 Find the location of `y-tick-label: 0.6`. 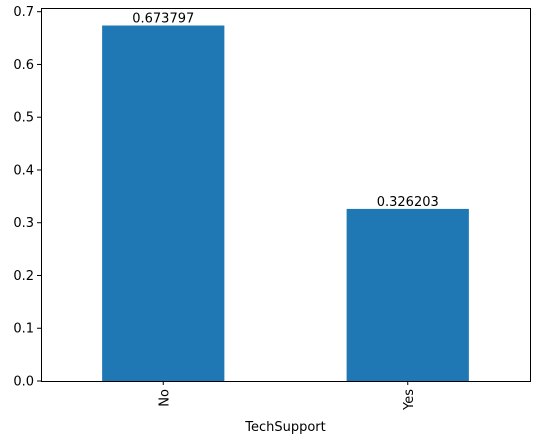

y-tick-label: 0.6 is located at coordinates (23, 65).